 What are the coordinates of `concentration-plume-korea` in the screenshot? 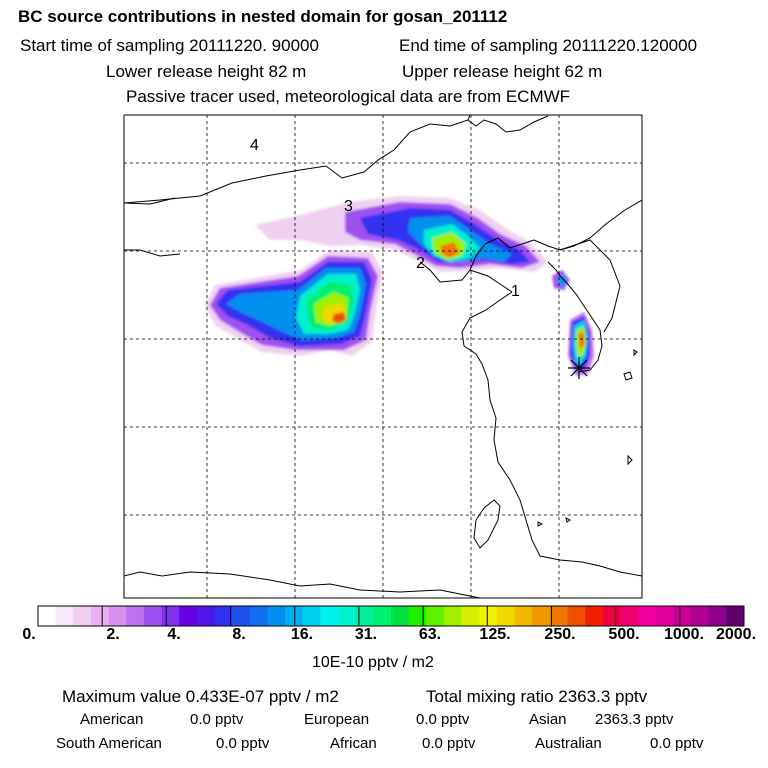 It's located at (581, 344).